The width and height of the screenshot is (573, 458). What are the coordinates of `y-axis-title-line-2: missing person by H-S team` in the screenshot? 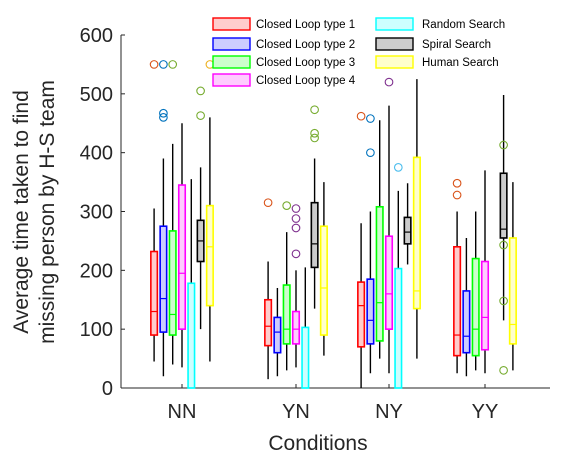 It's located at (47, 212).